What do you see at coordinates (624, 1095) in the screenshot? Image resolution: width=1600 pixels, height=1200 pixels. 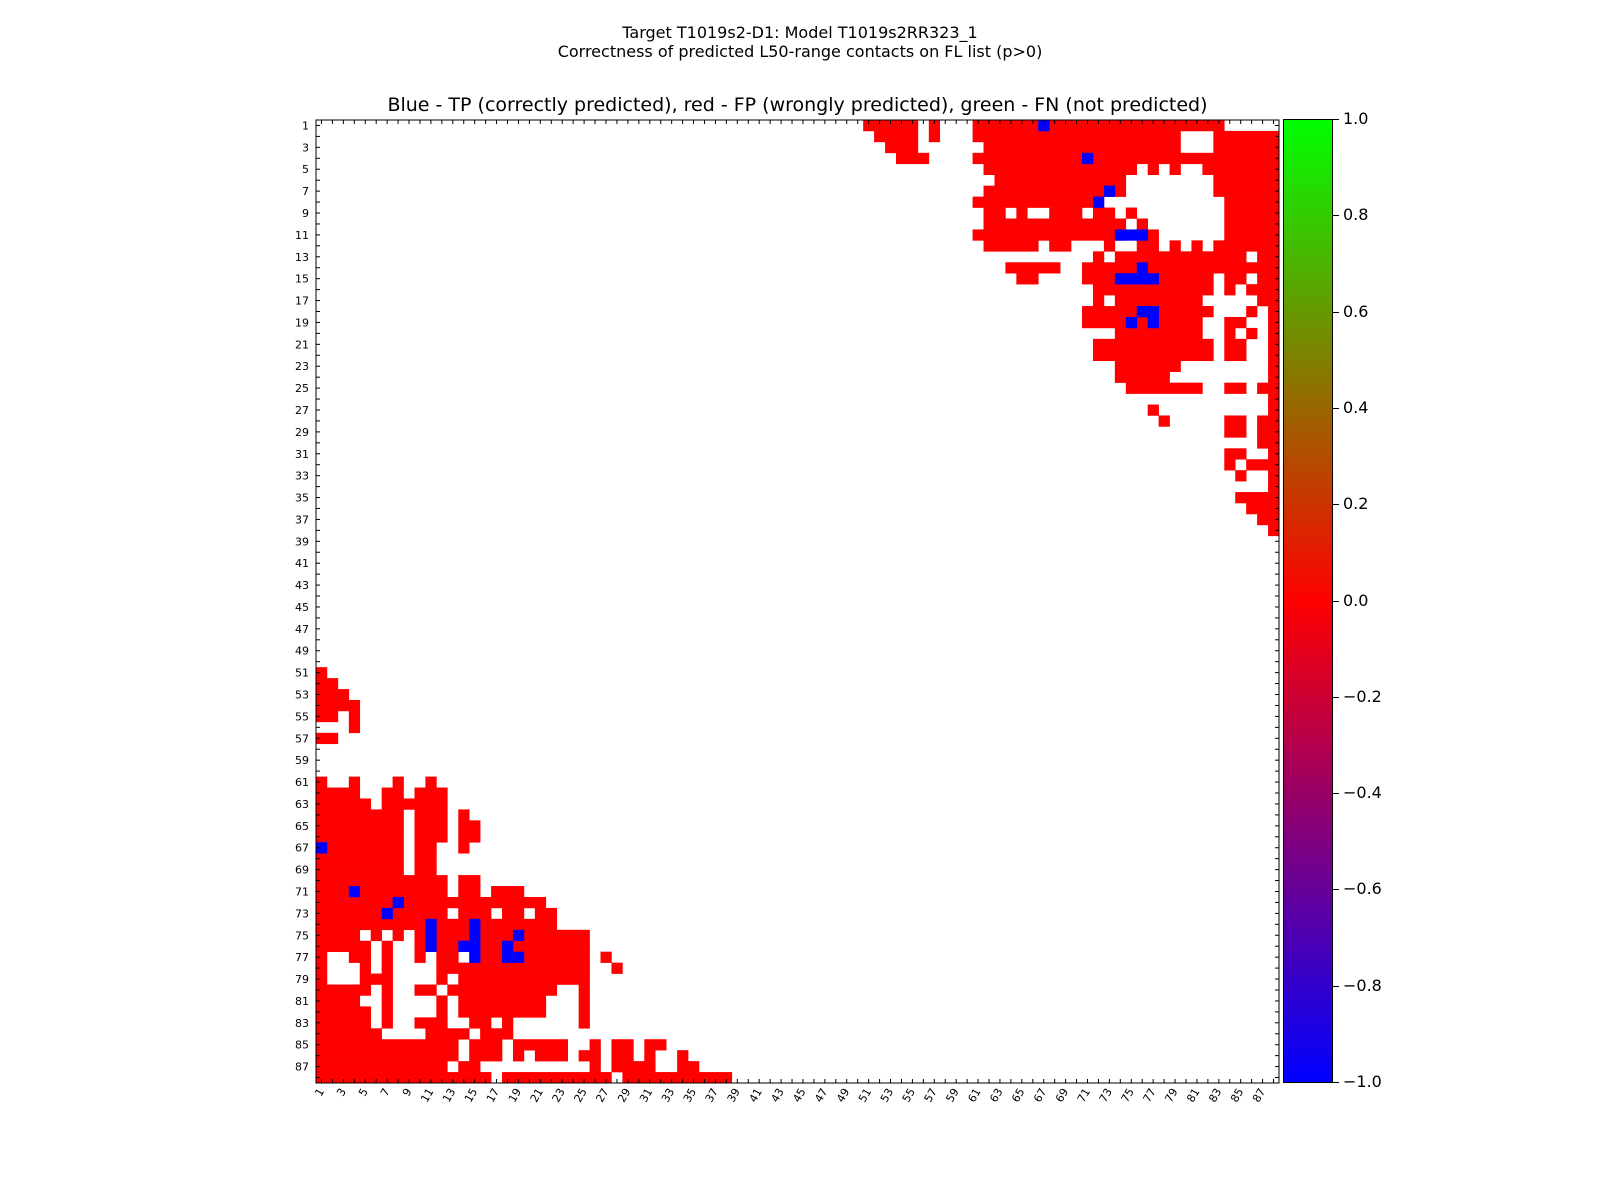 I see `x-tick-label: 29` at bounding box center [624, 1095].